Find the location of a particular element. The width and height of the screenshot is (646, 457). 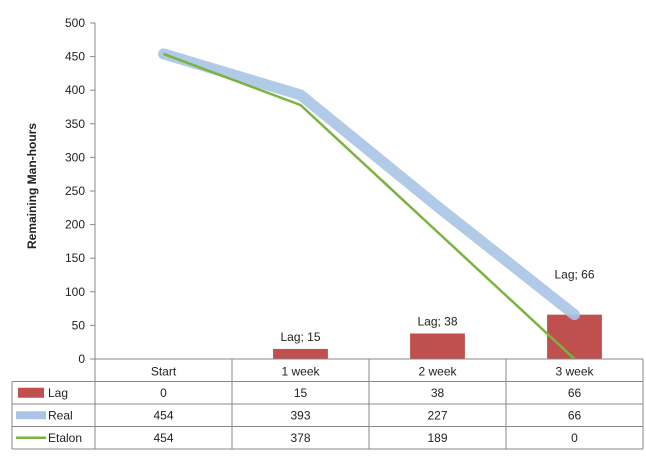

y-tick-label: 0 is located at coordinates (81, 359).